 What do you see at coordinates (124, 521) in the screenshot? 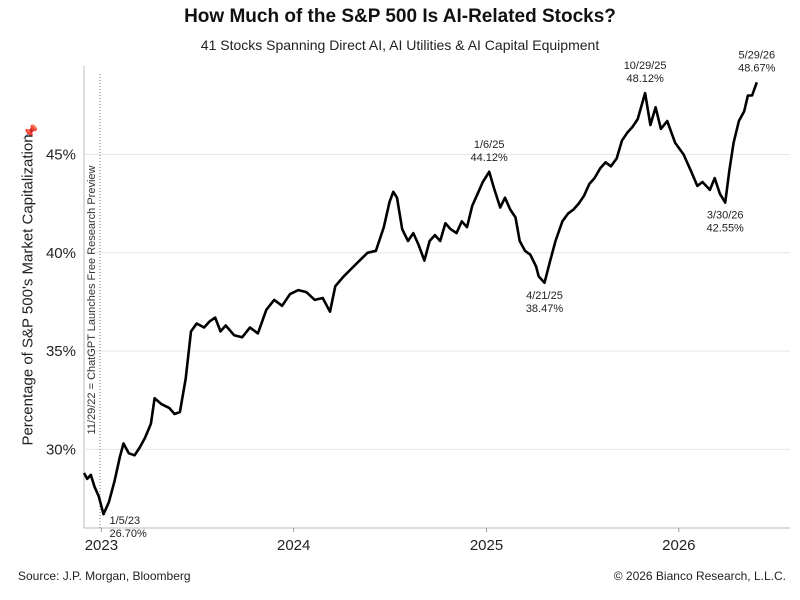
I see `annotation-date: 1/5/23` at bounding box center [124, 521].